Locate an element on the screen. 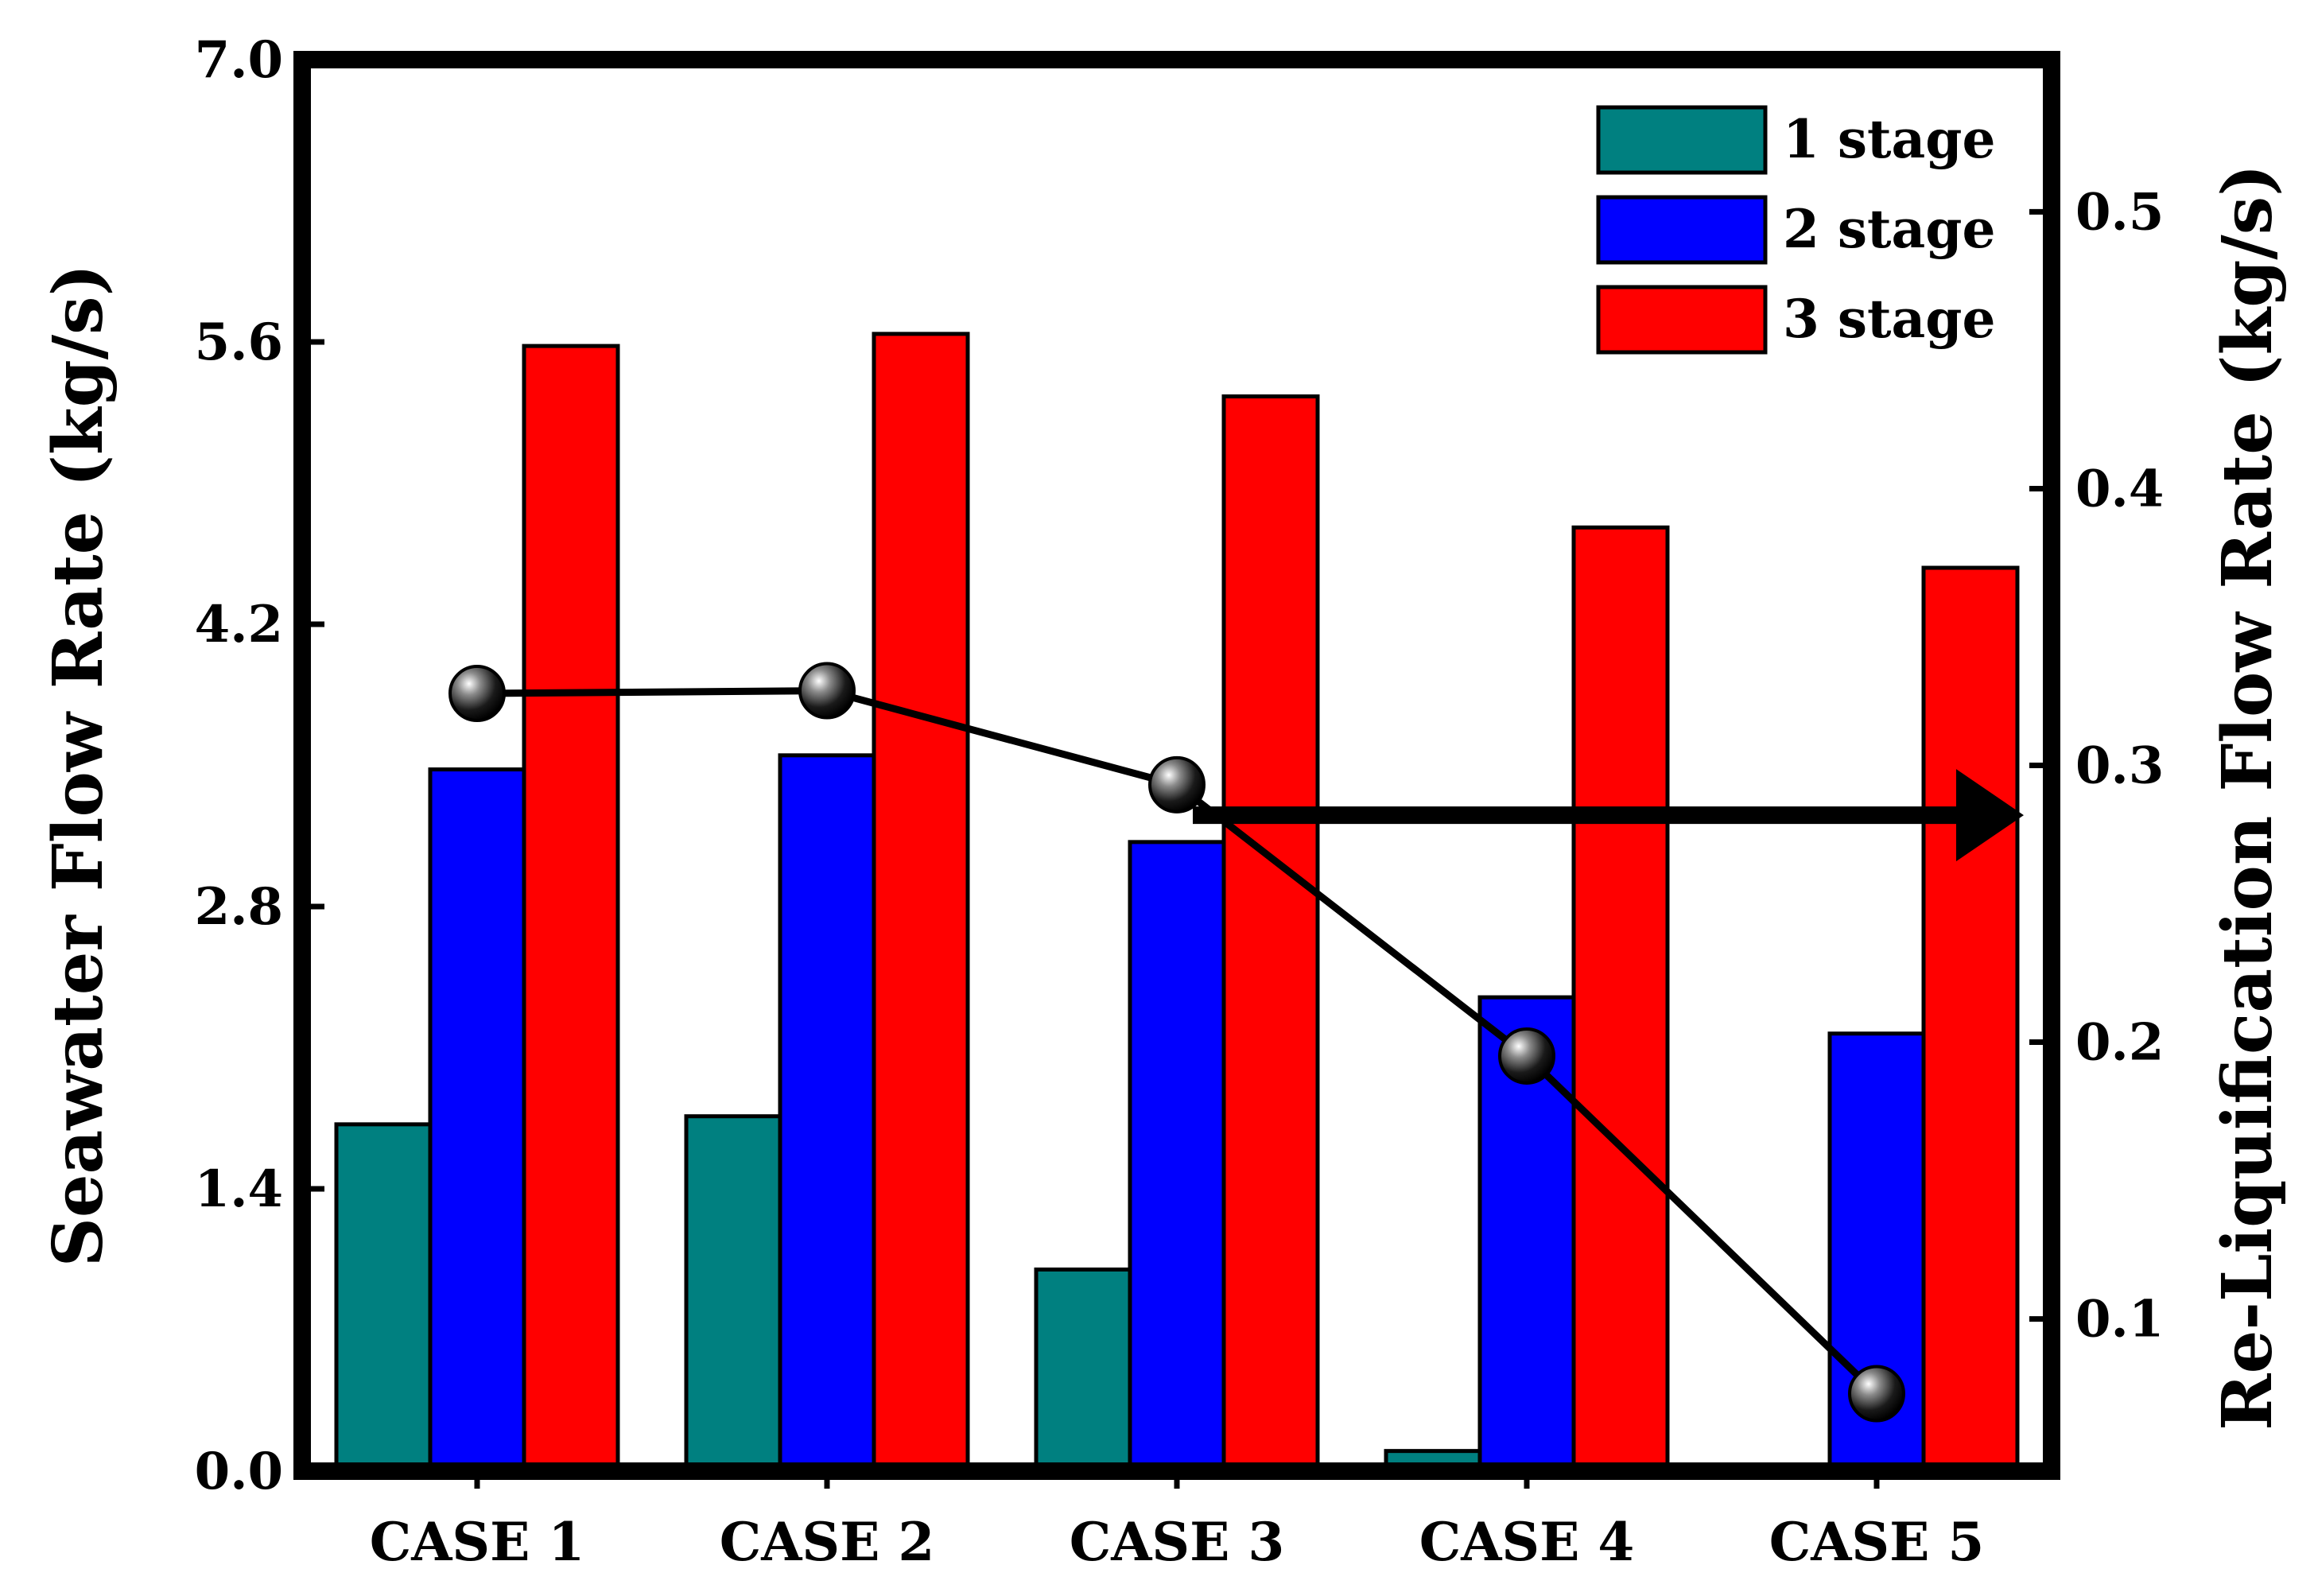 The width and height of the screenshot is (2314, 1596). x-tick-label: CASE 1 is located at coordinates (477, 1542).